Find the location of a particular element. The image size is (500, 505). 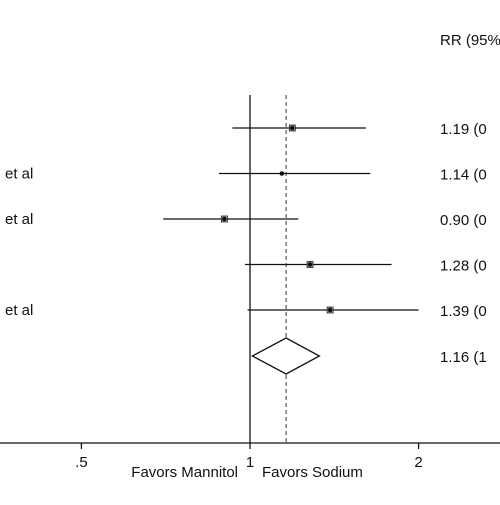

rr-value: 1.28 (0 is located at coordinates (463, 266).